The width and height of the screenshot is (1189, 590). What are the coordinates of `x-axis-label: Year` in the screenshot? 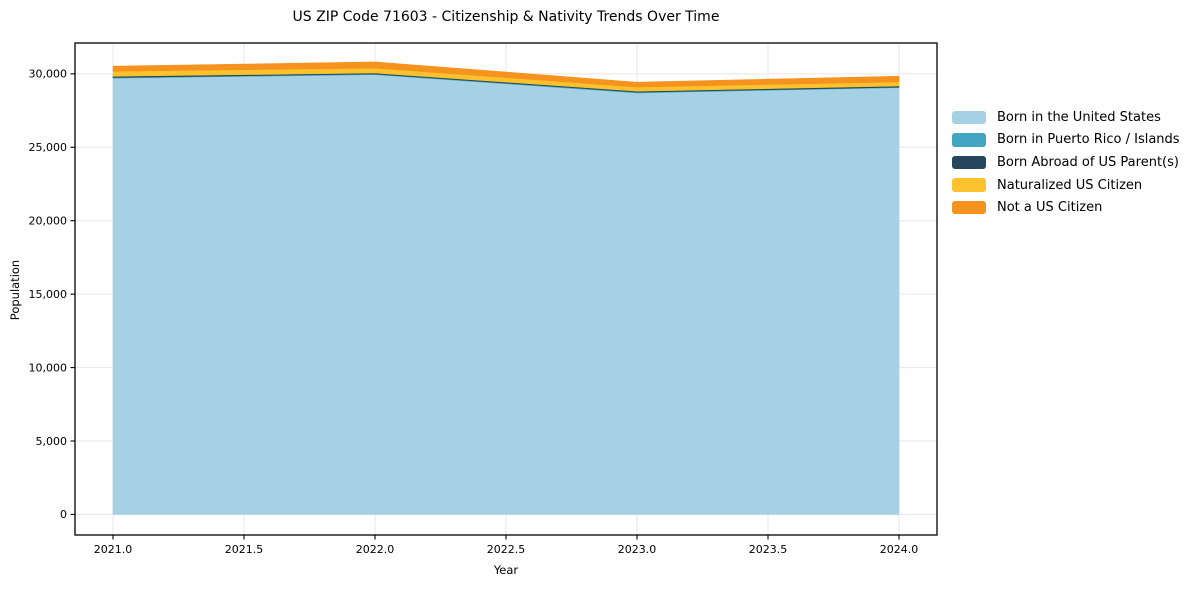 It's located at (506, 570).